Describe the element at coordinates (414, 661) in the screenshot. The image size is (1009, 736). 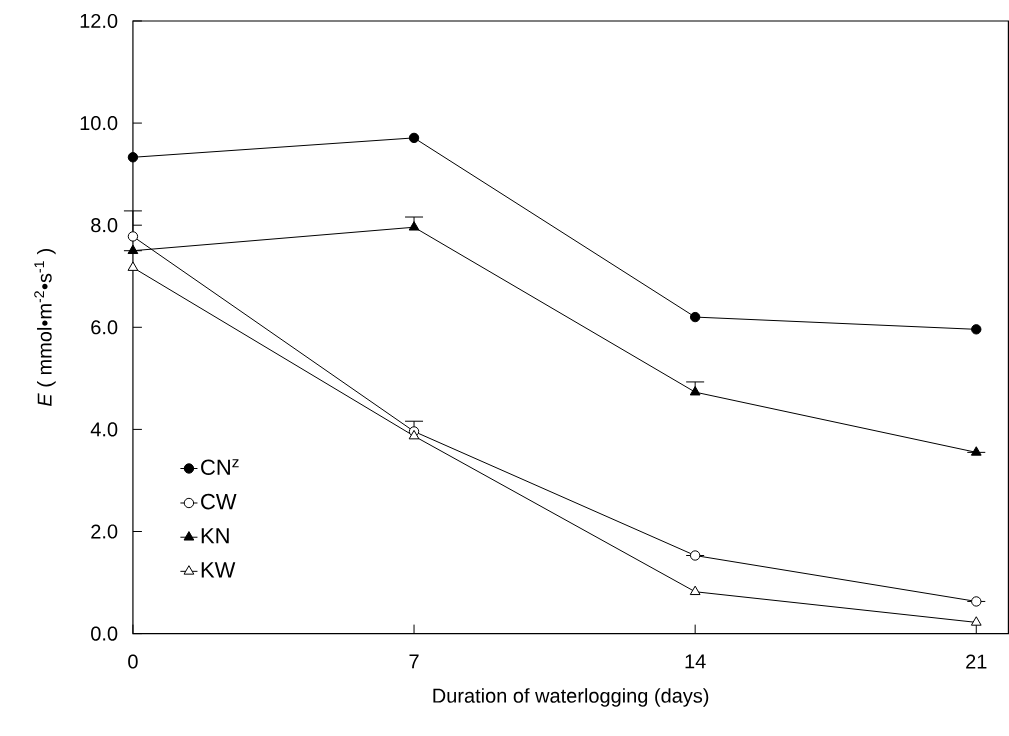
I see `x-tick-label: 7` at that location.